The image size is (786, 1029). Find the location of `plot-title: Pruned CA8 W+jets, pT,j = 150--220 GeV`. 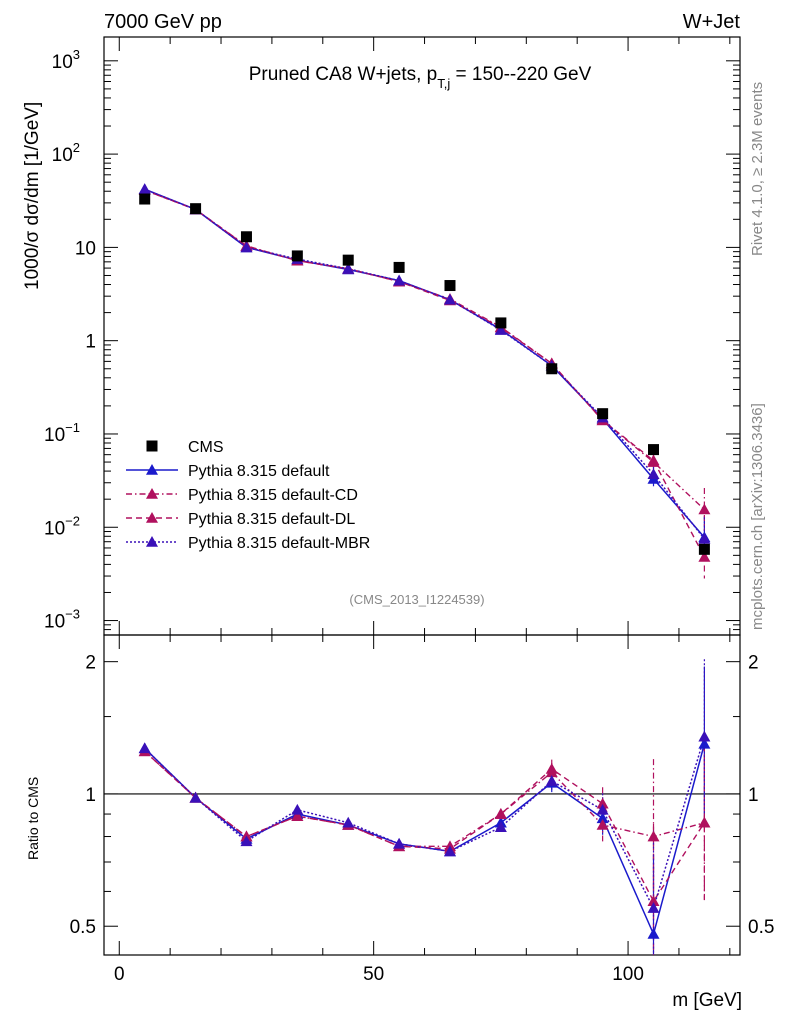

plot-title: Pruned CA8 W+jets, pT,j = 150--220 GeV is located at coordinates (420, 77).